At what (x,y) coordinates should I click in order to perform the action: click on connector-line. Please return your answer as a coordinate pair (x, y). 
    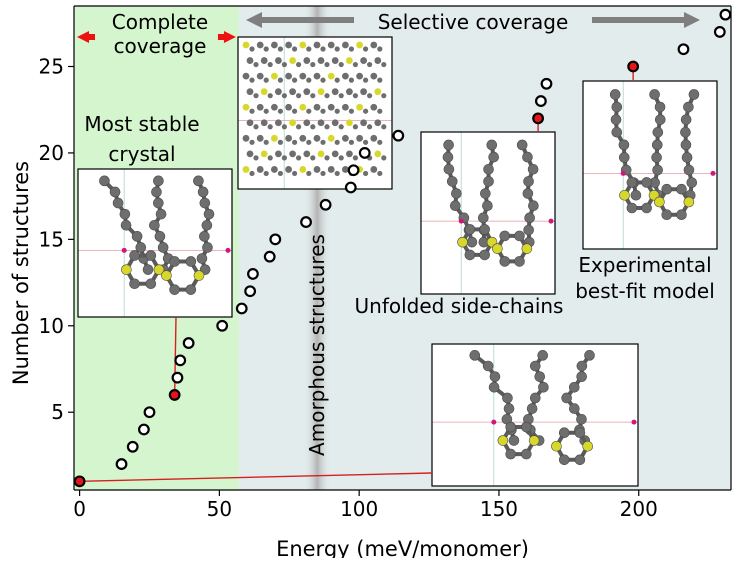
    Looking at the image, I should click on (256, 477).